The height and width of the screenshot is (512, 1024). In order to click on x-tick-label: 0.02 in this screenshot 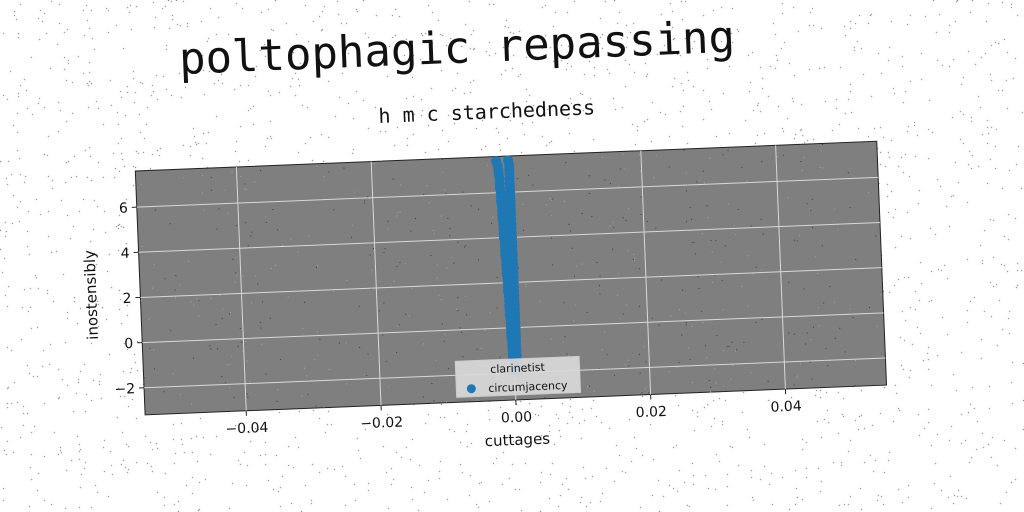, I will do `click(651, 412)`.